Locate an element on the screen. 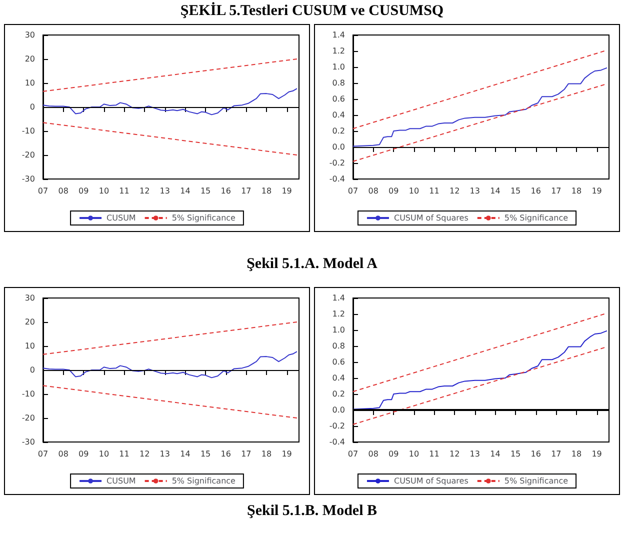 The height and width of the screenshot is (538, 624). y-tick-label: -10 is located at coordinates (28, 394).